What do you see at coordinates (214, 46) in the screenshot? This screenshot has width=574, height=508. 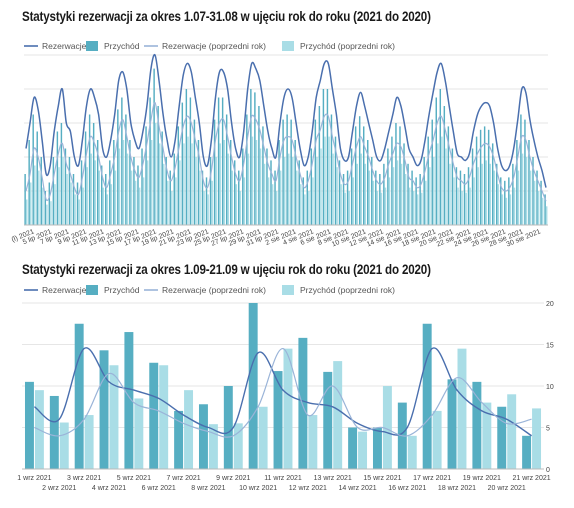 I see `chart-1-legend-label-2: Rezerwacje (poprzedni rok)` at bounding box center [214, 46].